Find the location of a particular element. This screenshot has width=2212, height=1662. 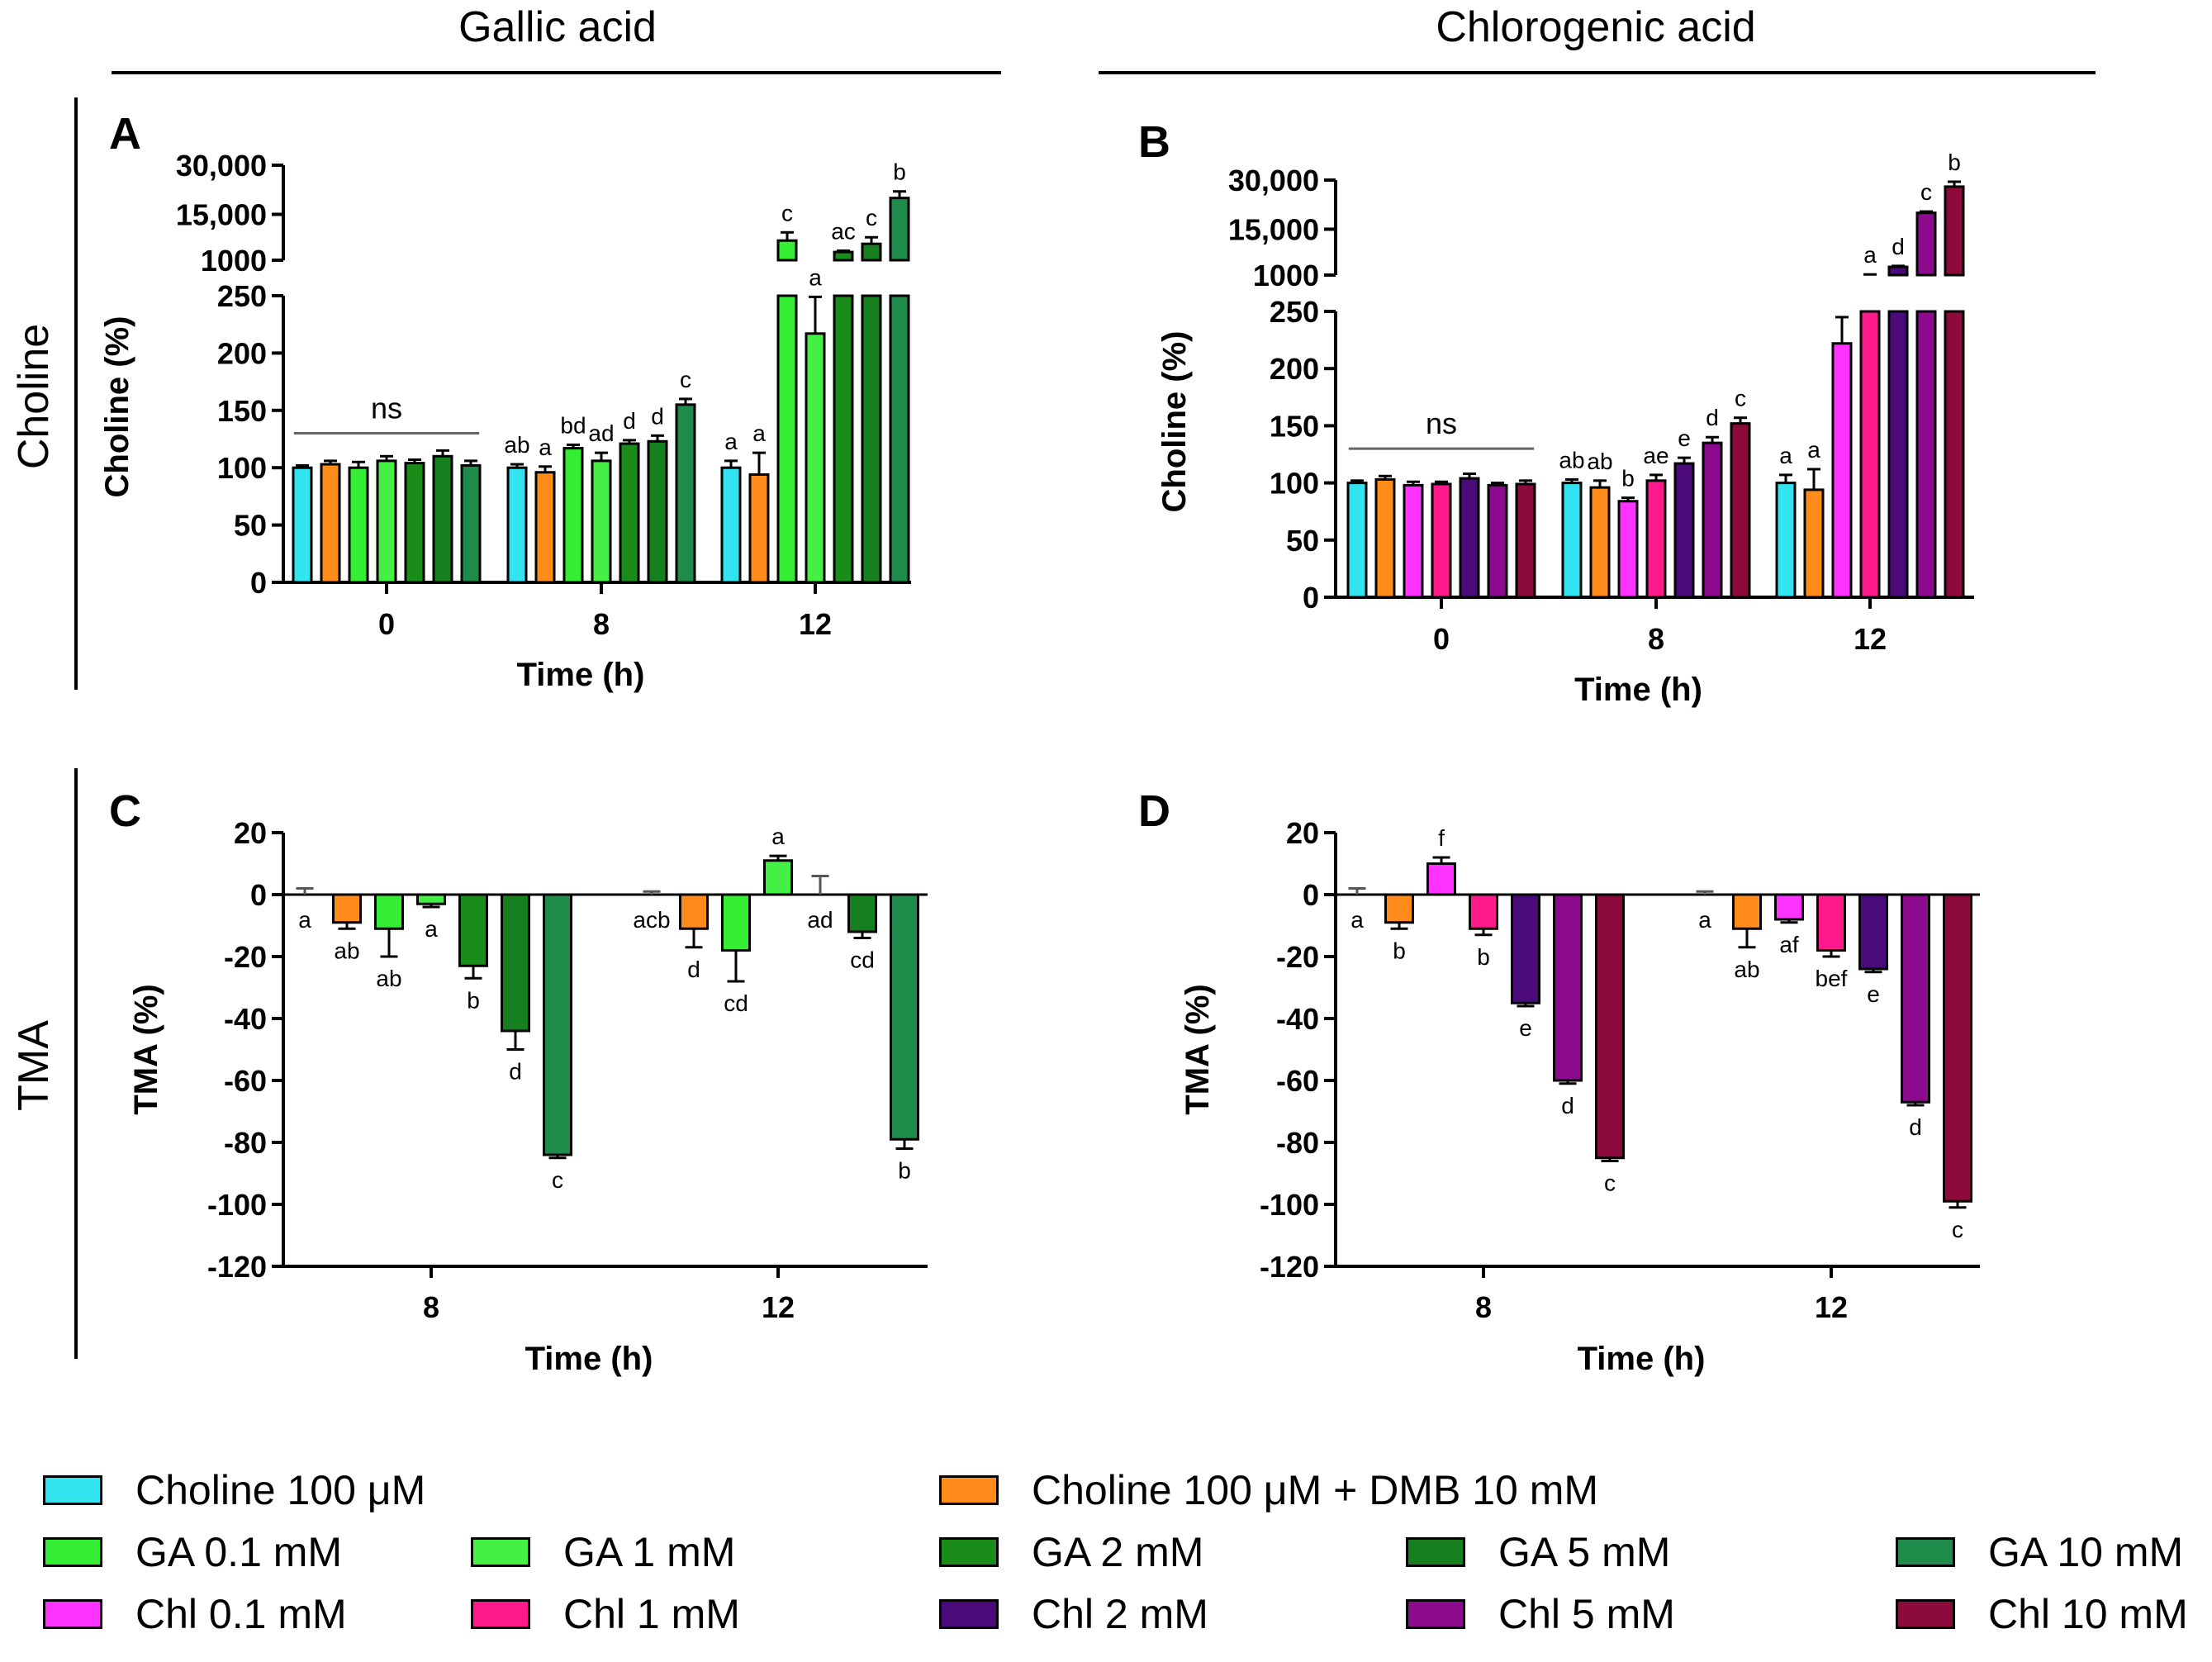

legend-label: Chl 0.1 mM is located at coordinates (241, 1614).